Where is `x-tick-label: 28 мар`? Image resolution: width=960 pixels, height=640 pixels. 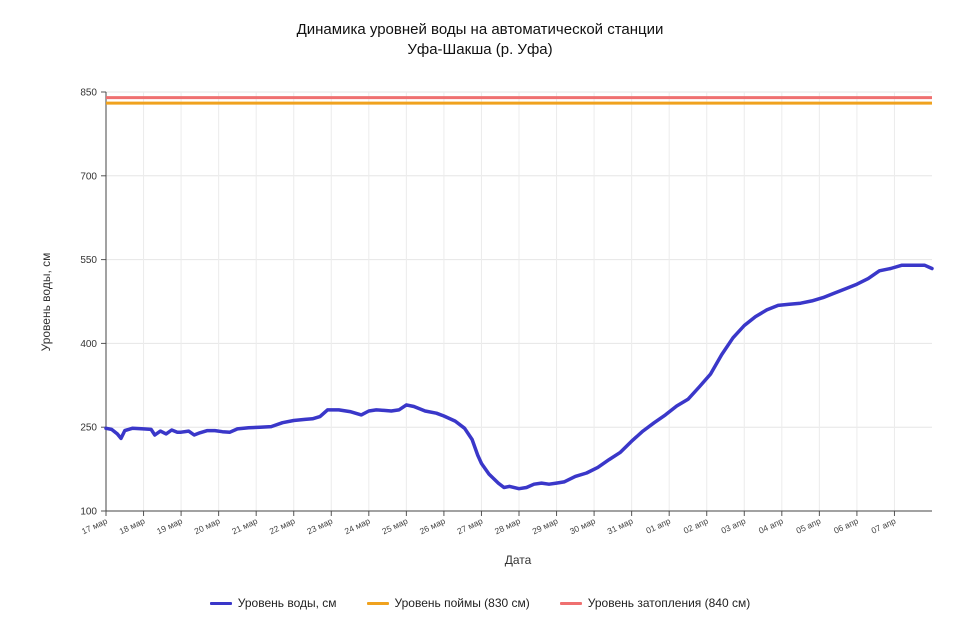
x-tick-label: 28 мар is located at coordinates (507, 526).